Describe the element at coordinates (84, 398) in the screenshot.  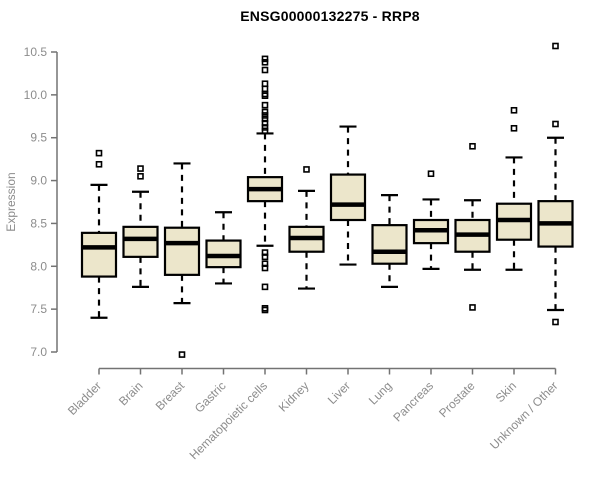
I see `x-tick-label: Bladder` at that location.